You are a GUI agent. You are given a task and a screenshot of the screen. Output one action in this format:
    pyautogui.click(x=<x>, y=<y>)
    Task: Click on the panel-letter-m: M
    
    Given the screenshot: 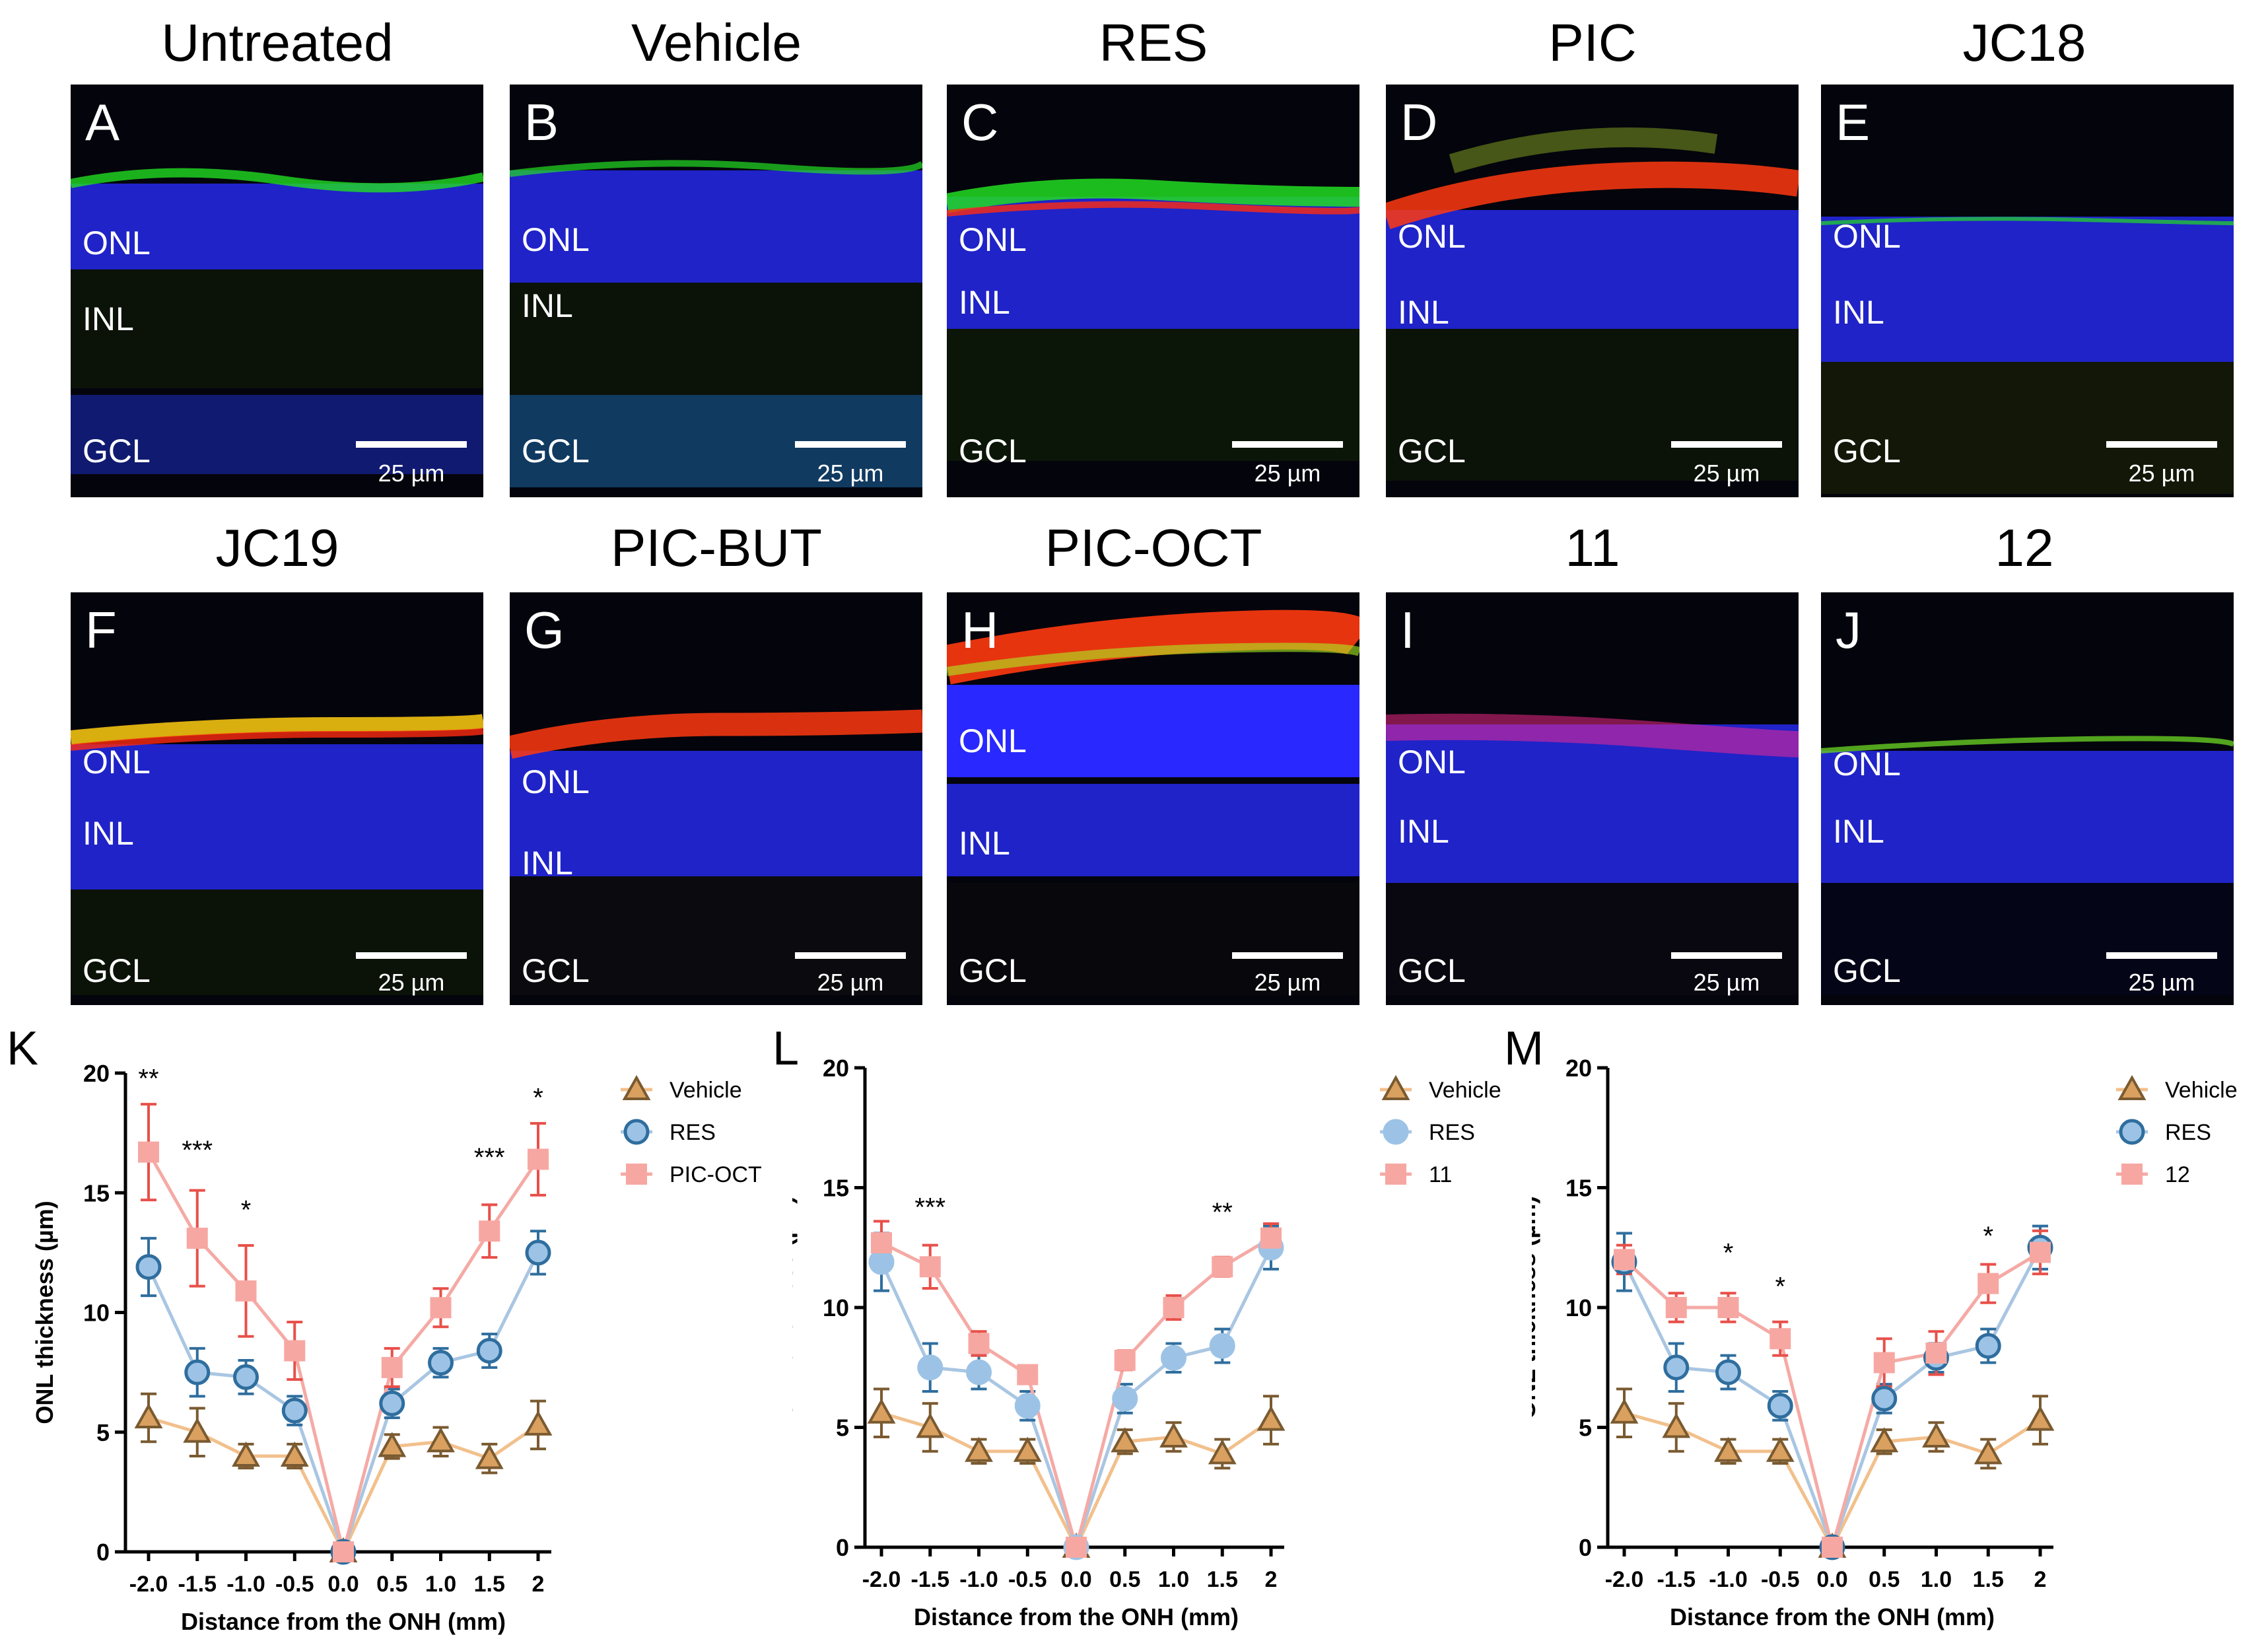 What is the action you would take?
    pyautogui.click(x=1524, y=1048)
    